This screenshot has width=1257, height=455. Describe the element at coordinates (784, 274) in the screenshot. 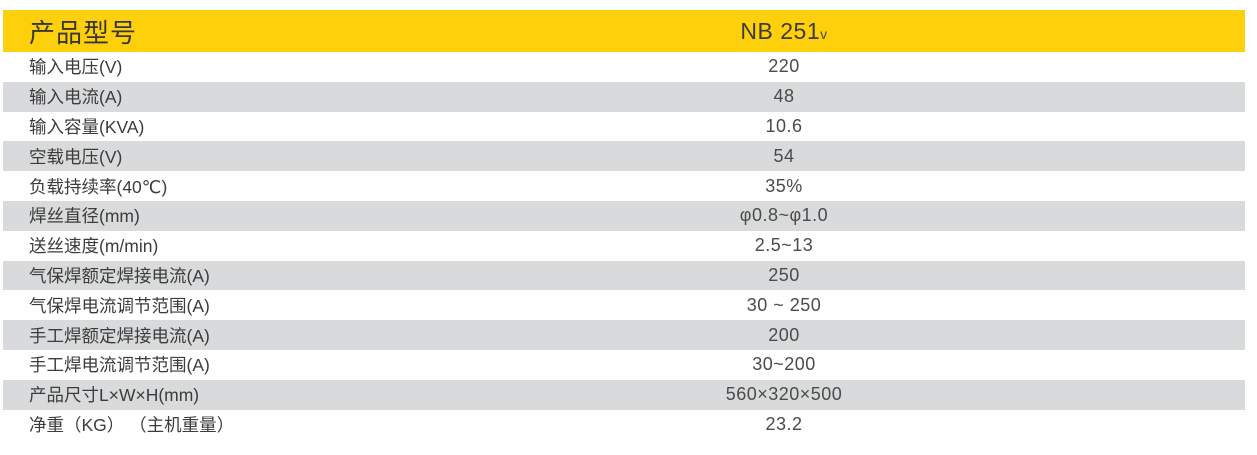

I see `spec-value: 250` at that location.